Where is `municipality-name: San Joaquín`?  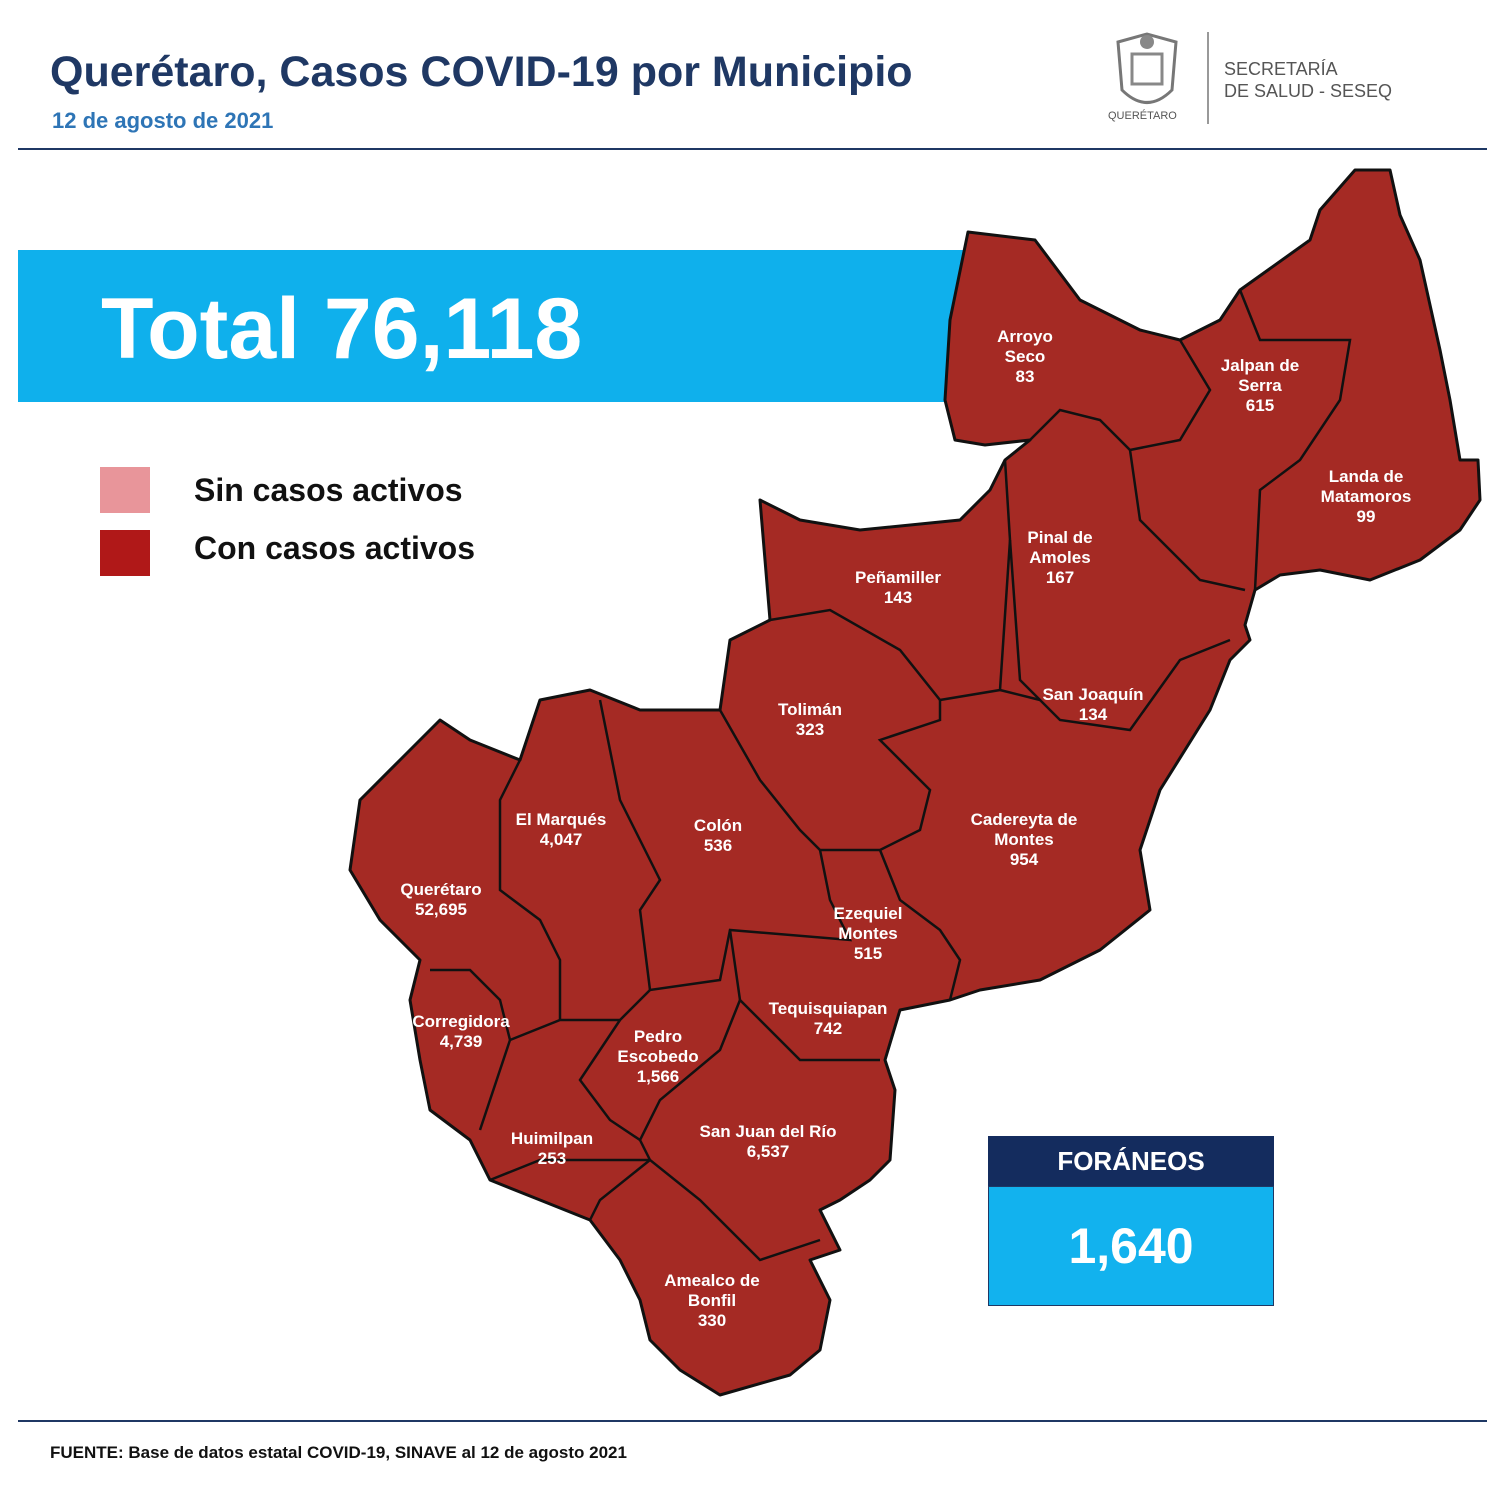 municipality-name: San Joaquín is located at coordinates (1093, 694).